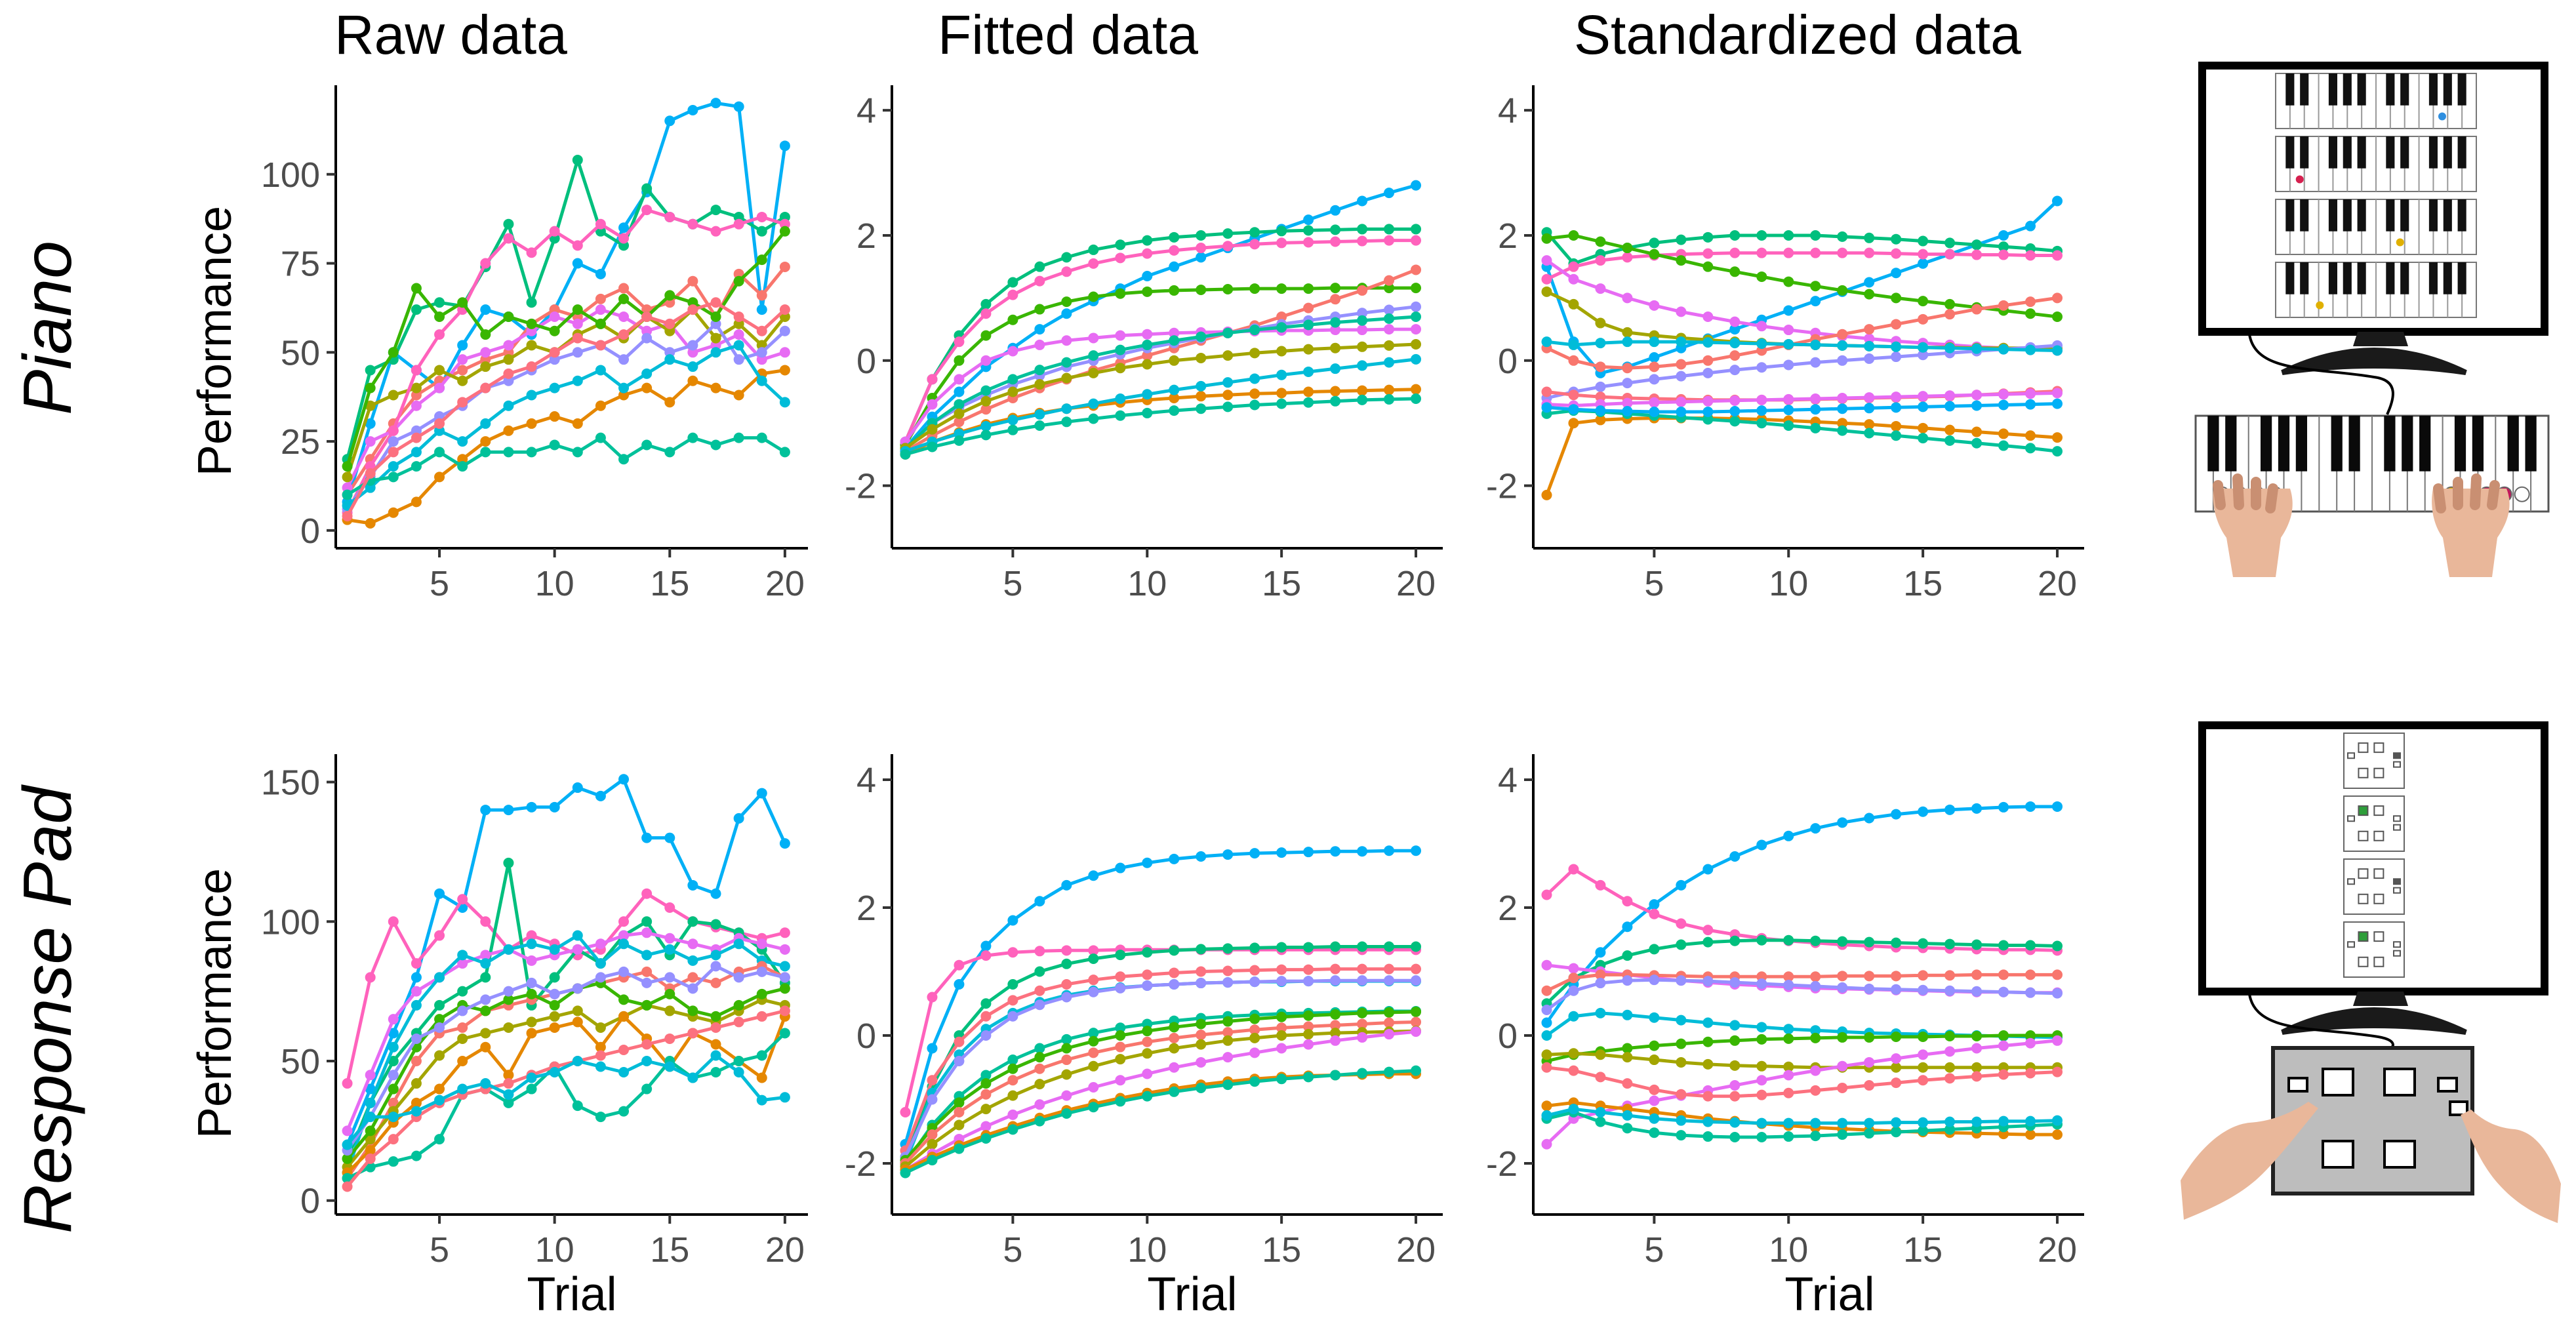 Image resolution: width=2576 pixels, height=1326 pixels. Describe the element at coordinates (2371, 972) in the screenshot. I see `response-pad-setup-illustration` at that location.